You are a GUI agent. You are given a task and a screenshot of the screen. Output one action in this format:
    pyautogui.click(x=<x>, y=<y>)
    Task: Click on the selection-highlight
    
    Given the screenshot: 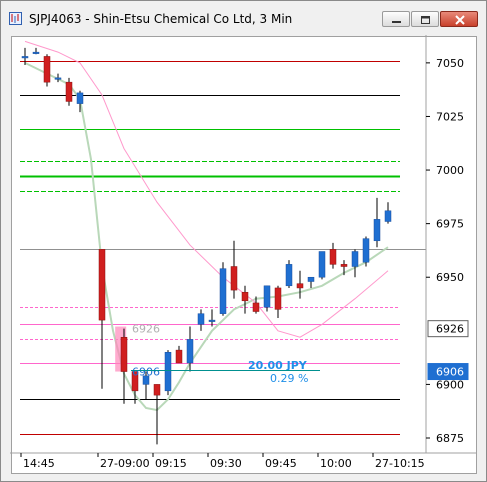 What is the action you would take?
    pyautogui.click(x=121, y=349)
    